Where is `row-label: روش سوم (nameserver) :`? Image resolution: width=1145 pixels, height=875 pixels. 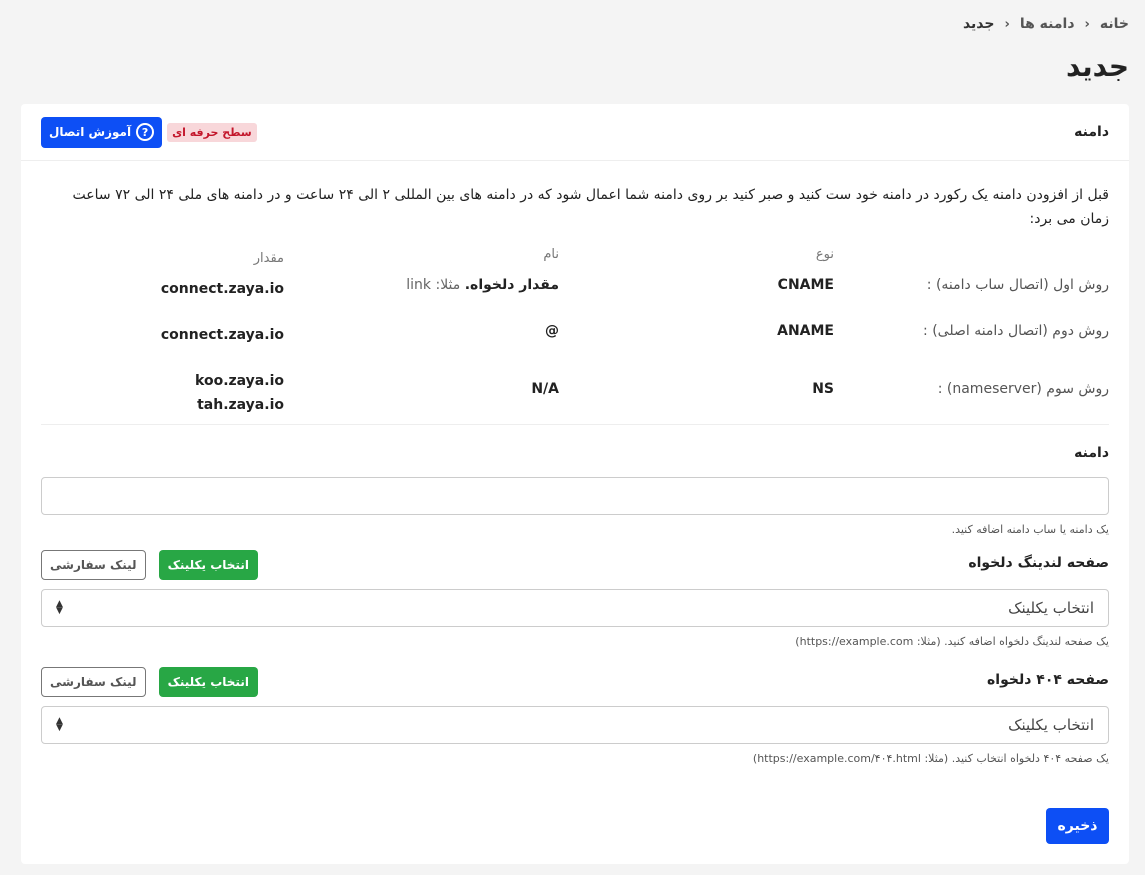 row-label: روش سوم (nameserver) : is located at coordinates (1023, 389).